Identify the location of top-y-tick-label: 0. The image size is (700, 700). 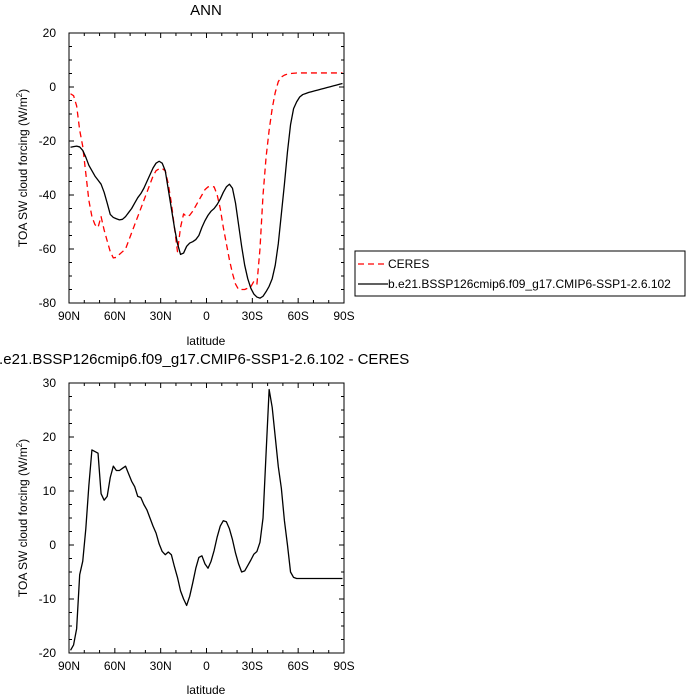
(52, 87).